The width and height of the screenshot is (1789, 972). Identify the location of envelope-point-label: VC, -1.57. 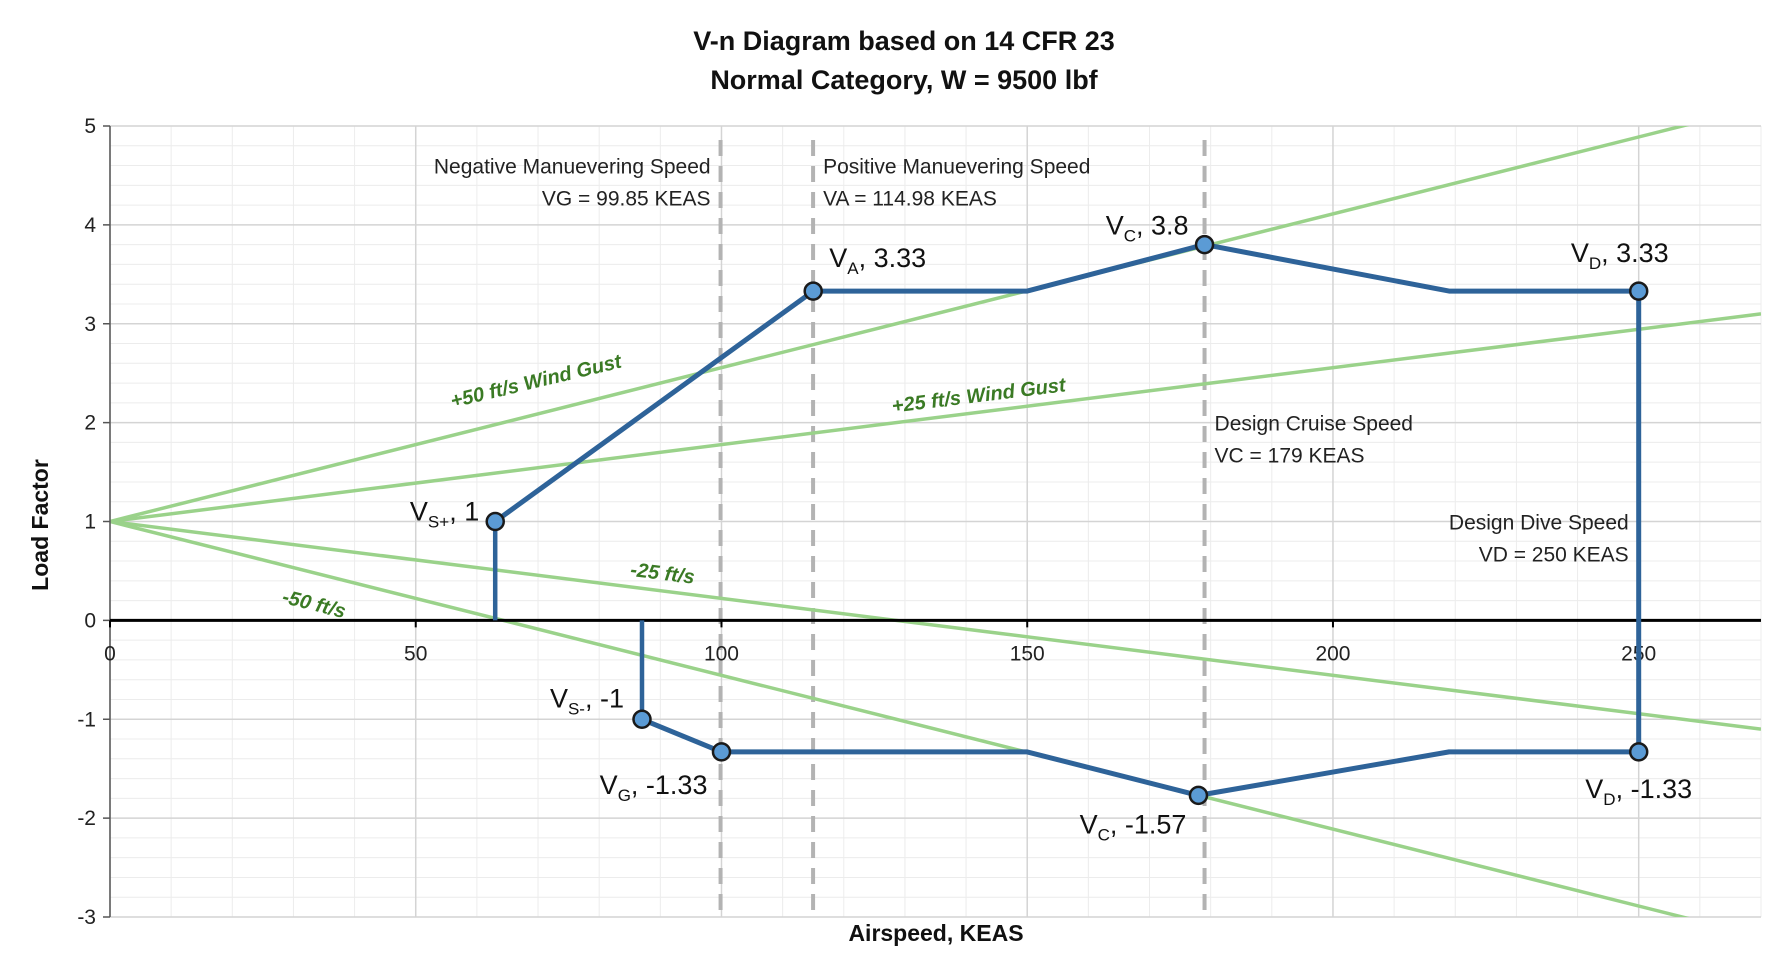
(1133, 826).